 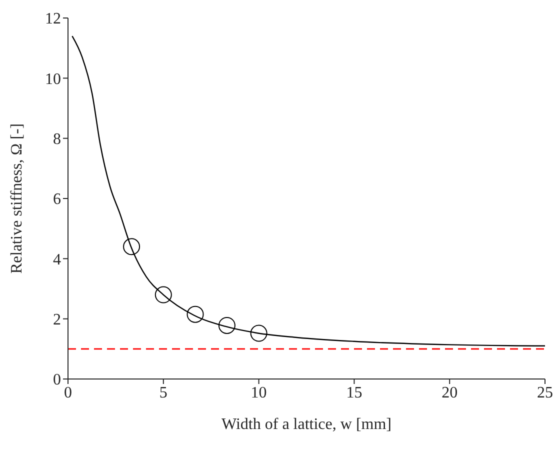 I want to click on x-tick-label: 15, so click(x=354, y=393).